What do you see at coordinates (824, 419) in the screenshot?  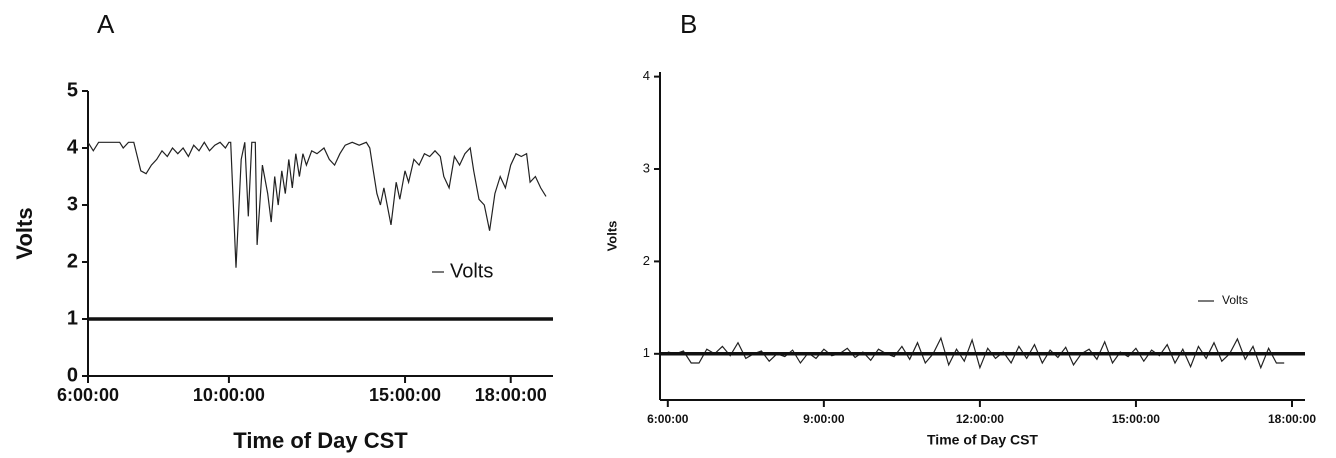 I see `x-tick-label: 9:00:00` at bounding box center [824, 419].